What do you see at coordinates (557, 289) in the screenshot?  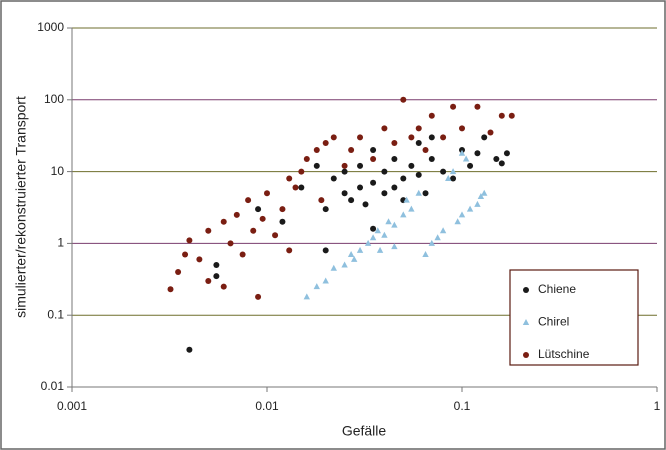 I see `legend-label: Chiene` at bounding box center [557, 289].